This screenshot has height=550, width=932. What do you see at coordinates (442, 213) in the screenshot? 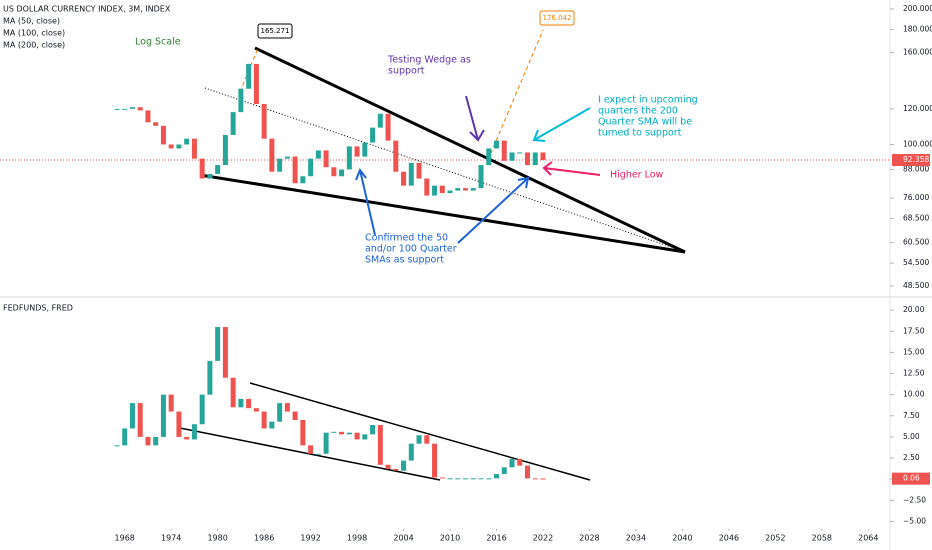
I see `wedge-bottom` at bounding box center [442, 213].